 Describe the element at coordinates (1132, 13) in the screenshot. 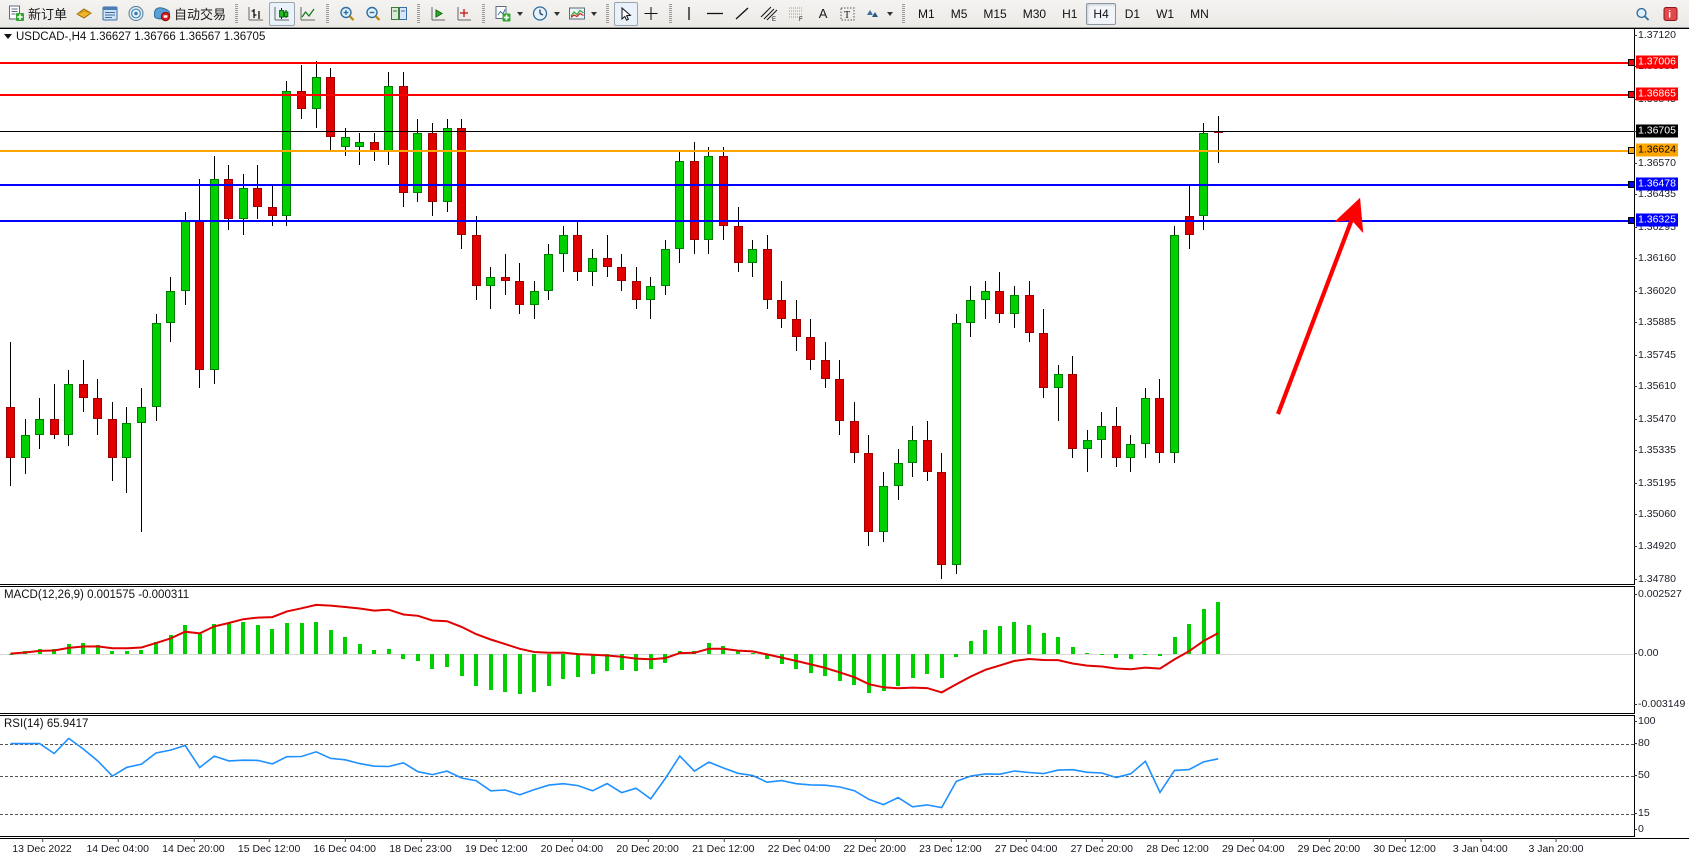

I see `timeframe-d1: D1` at that location.